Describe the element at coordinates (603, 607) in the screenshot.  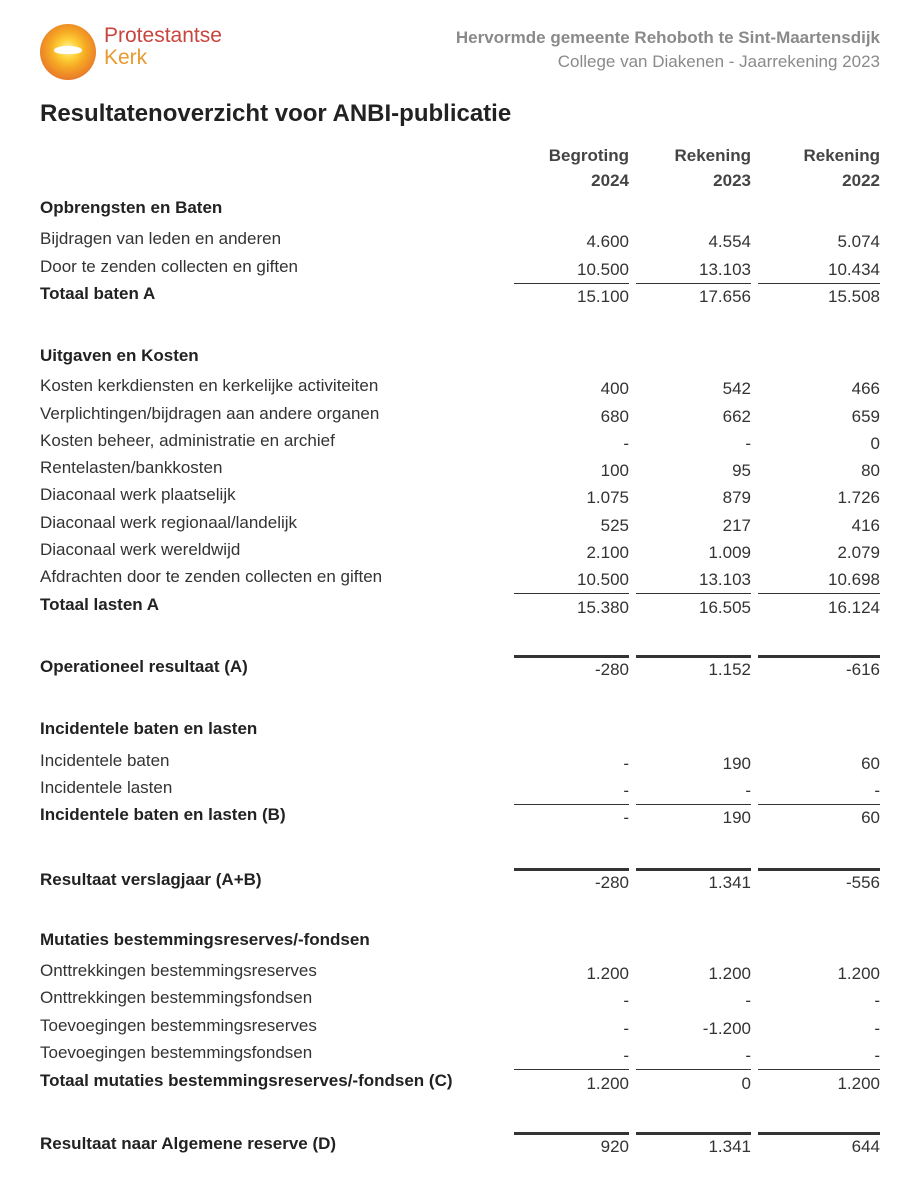
I see `cell-value: 15.380` at that location.